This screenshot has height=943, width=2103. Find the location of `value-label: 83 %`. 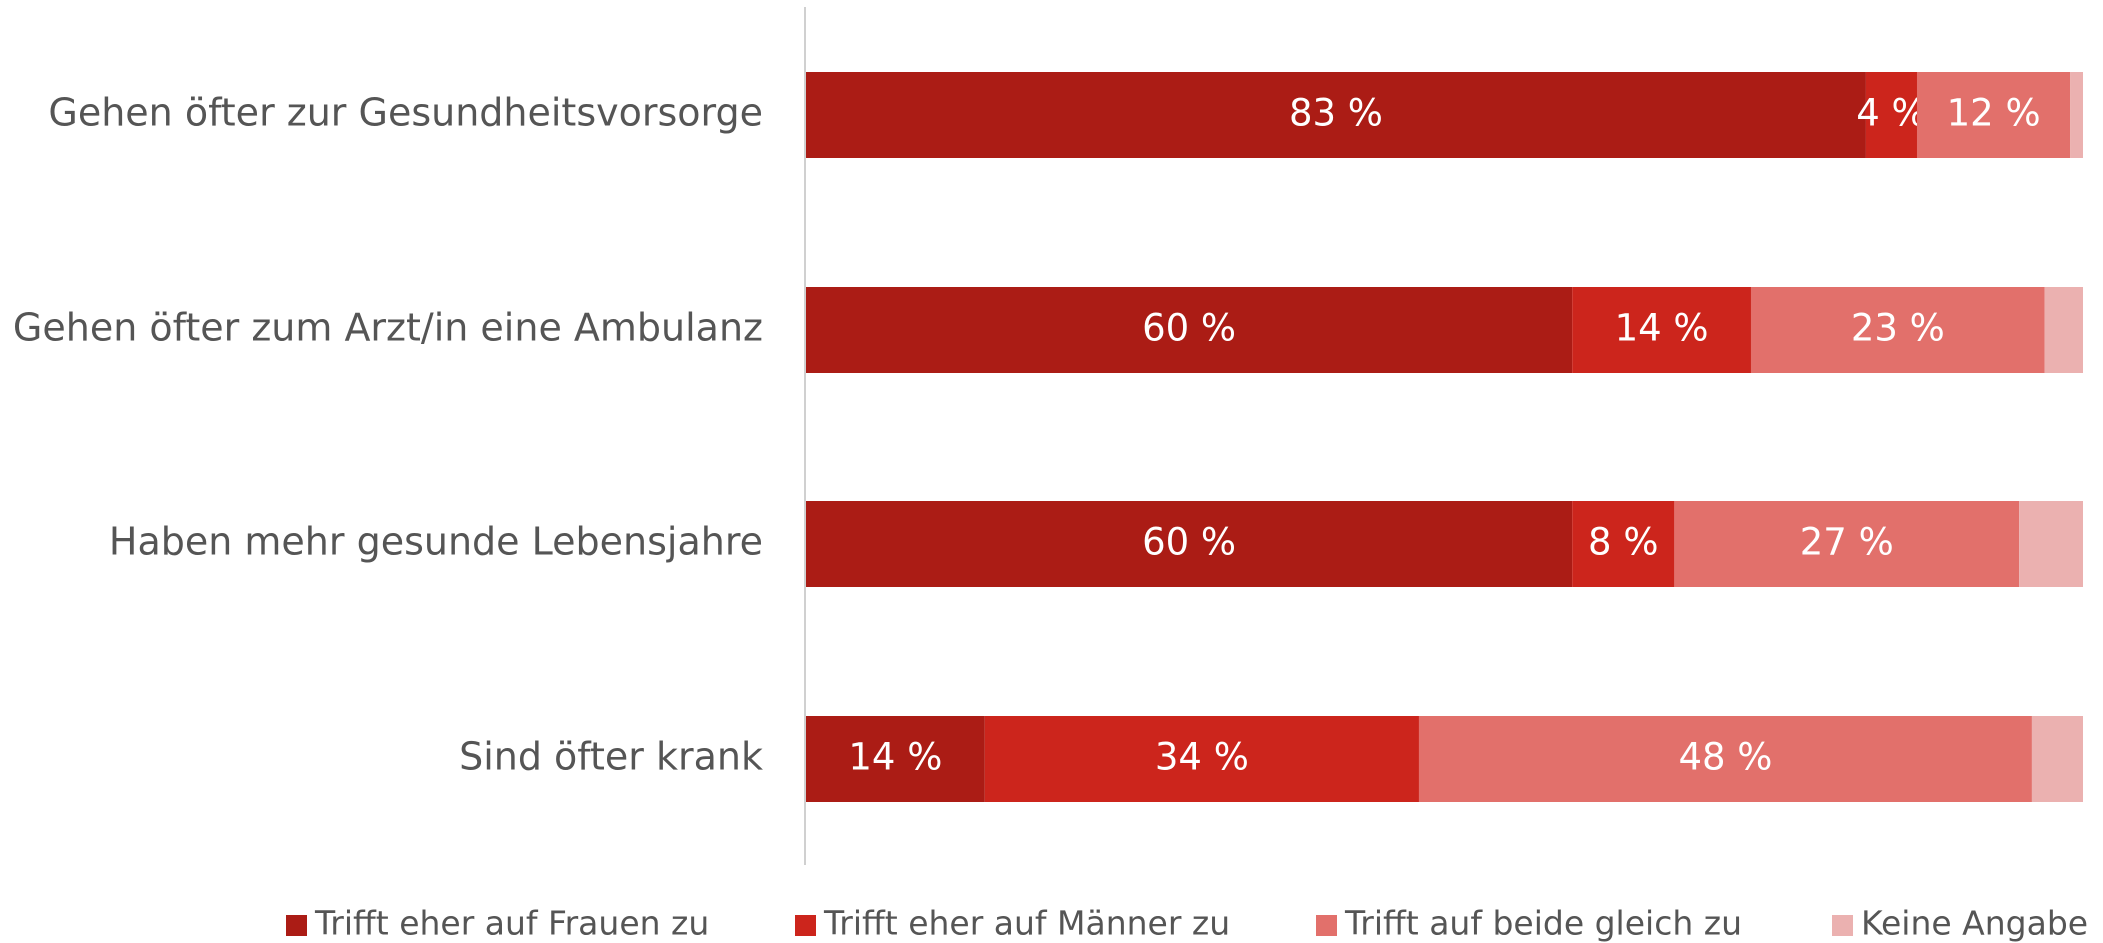

value-label: 83 % is located at coordinates (1336, 113).